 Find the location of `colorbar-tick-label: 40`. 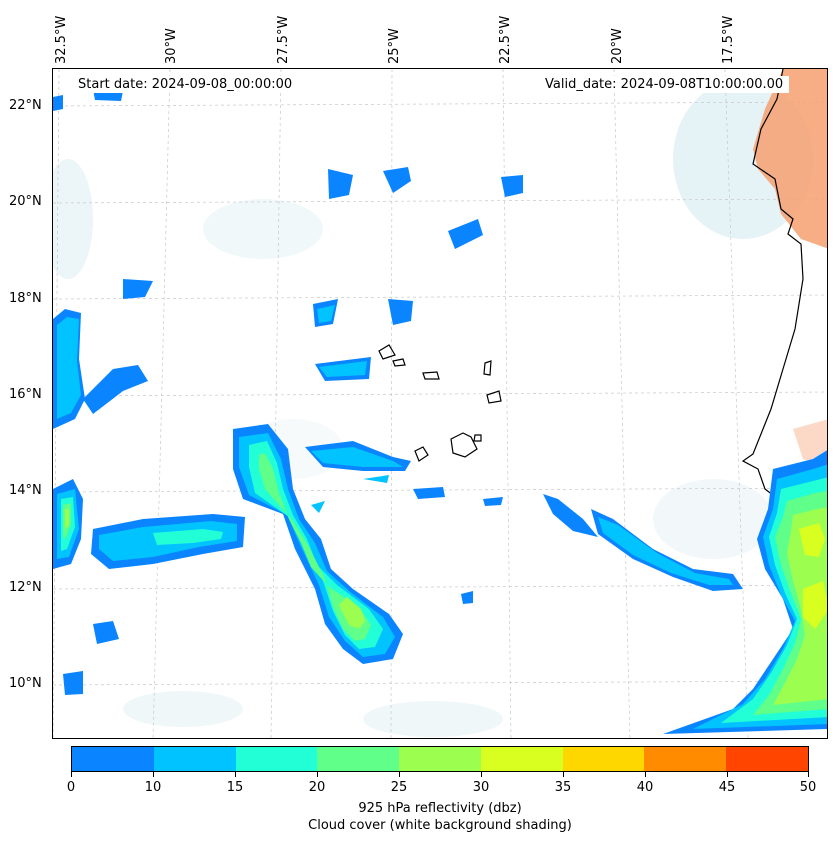

colorbar-tick-label: 40 is located at coordinates (645, 787).